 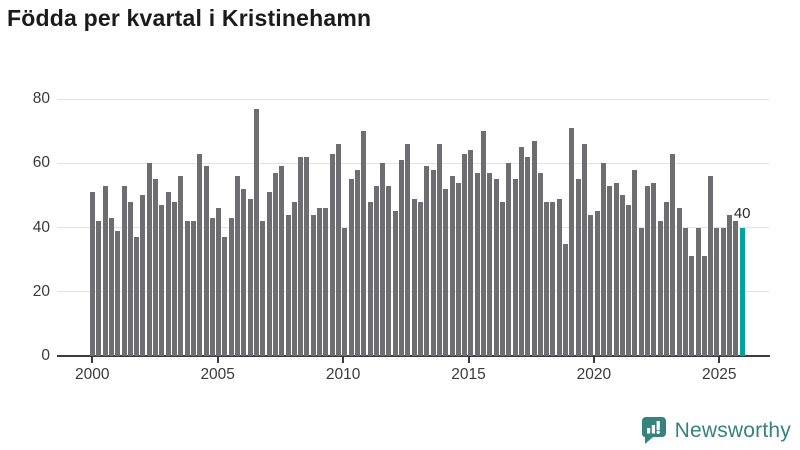 I want to click on bar-2013K4, so click(x=439, y=249).